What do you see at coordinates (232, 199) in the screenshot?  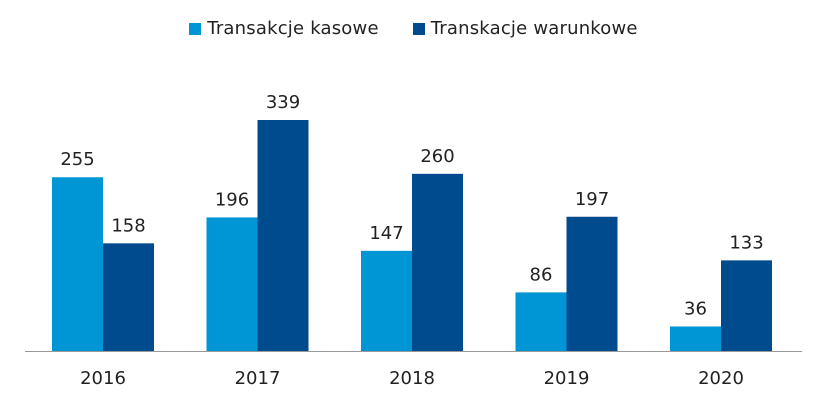 I see `value-label-2017-series-0: 196` at bounding box center [232, 199].